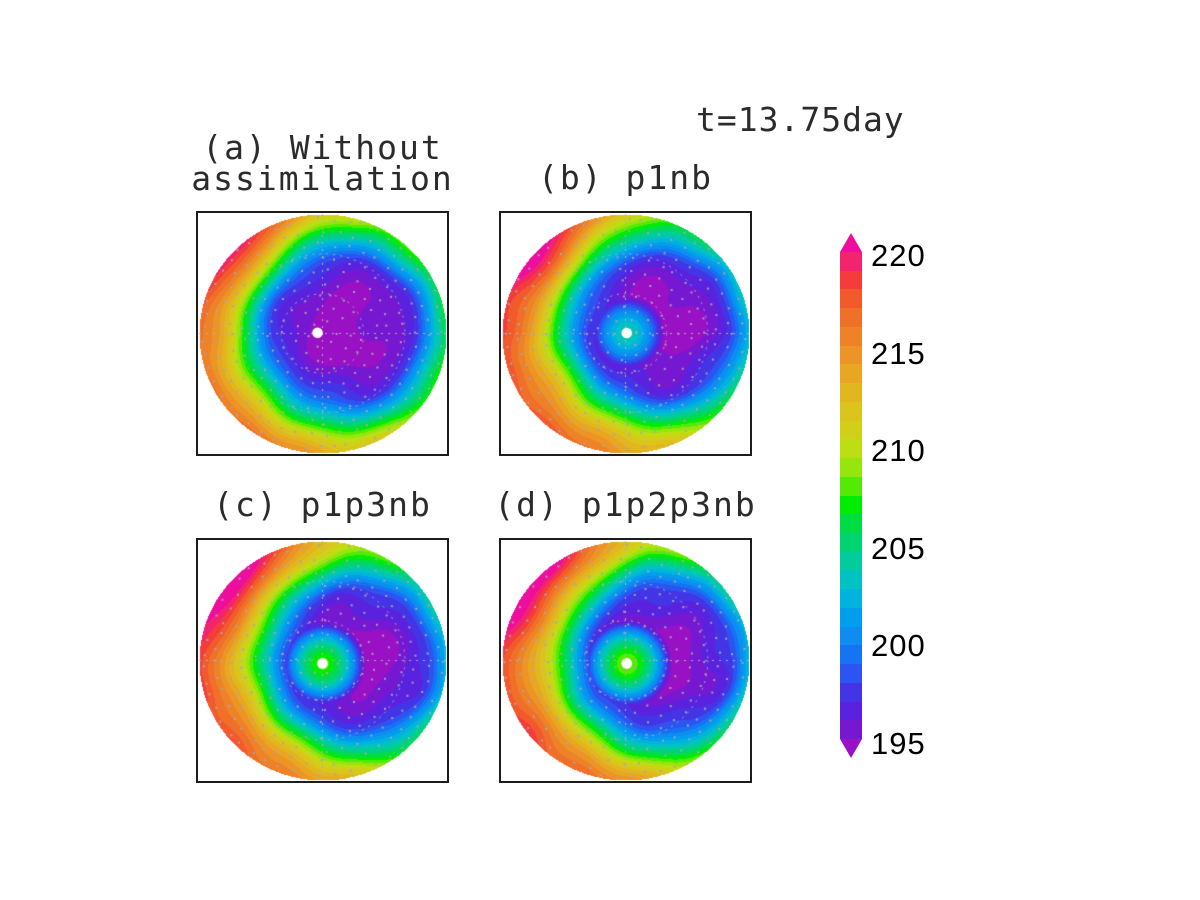  I want to click on colorbar-tick-label: 205, so click(898, 548).